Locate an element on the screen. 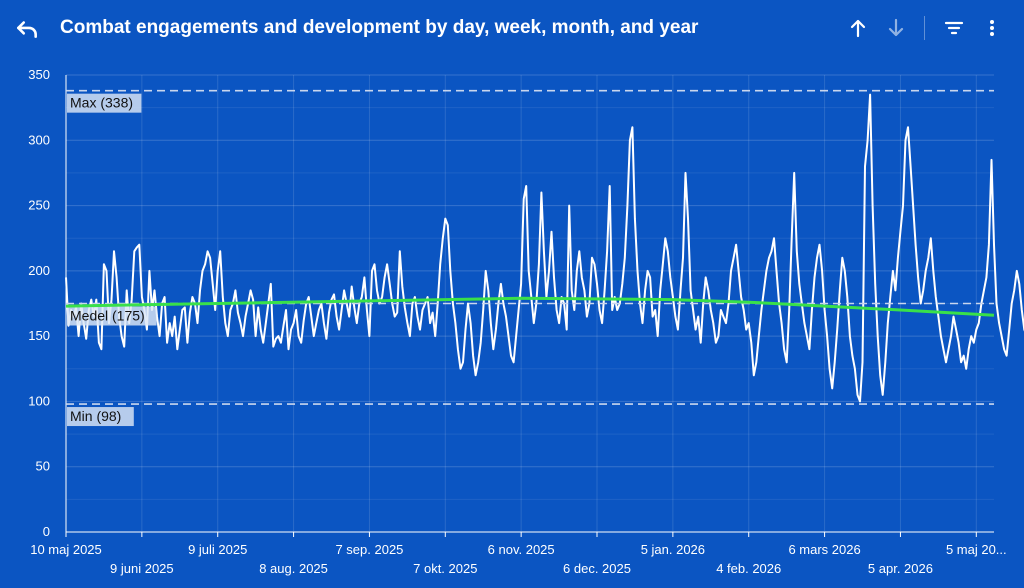 The width and height of the screenshot is (1024, 588). y-tick-label: 300 is located at coordinates (39, 139).